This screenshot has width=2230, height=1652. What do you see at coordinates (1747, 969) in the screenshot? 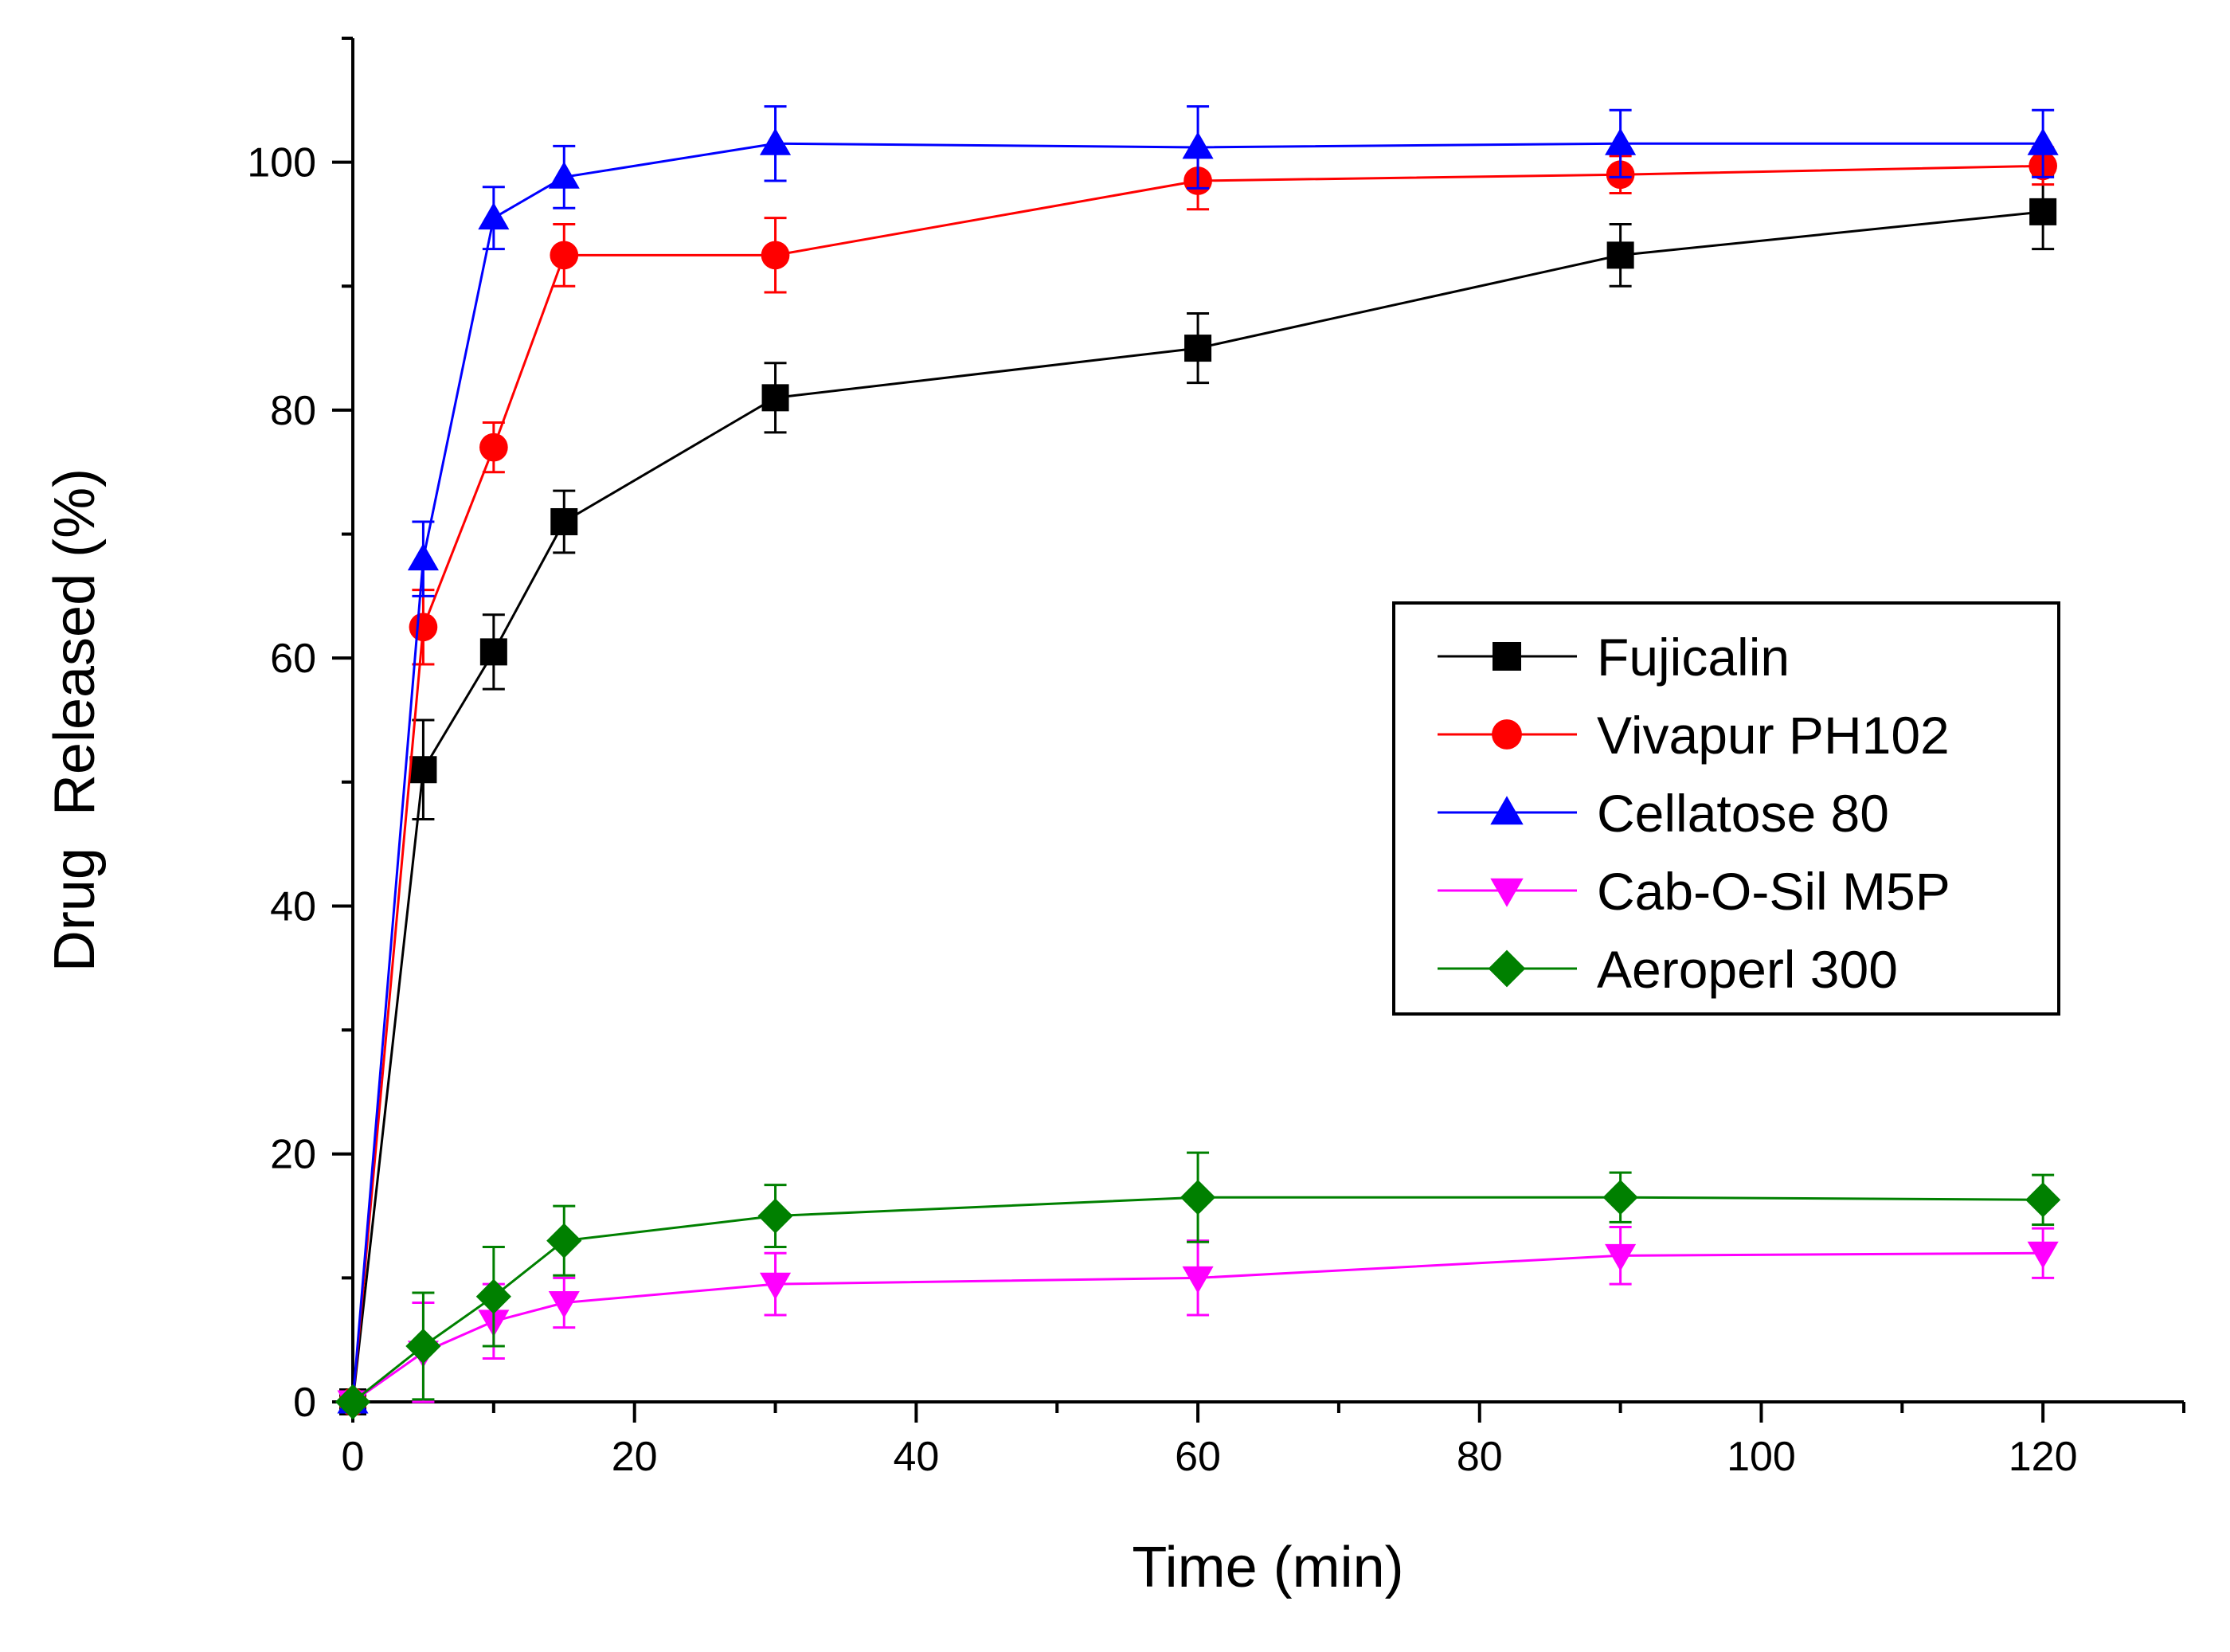
I see `legend-label: Aeroperl 300` at bounding box center [1747, 969].